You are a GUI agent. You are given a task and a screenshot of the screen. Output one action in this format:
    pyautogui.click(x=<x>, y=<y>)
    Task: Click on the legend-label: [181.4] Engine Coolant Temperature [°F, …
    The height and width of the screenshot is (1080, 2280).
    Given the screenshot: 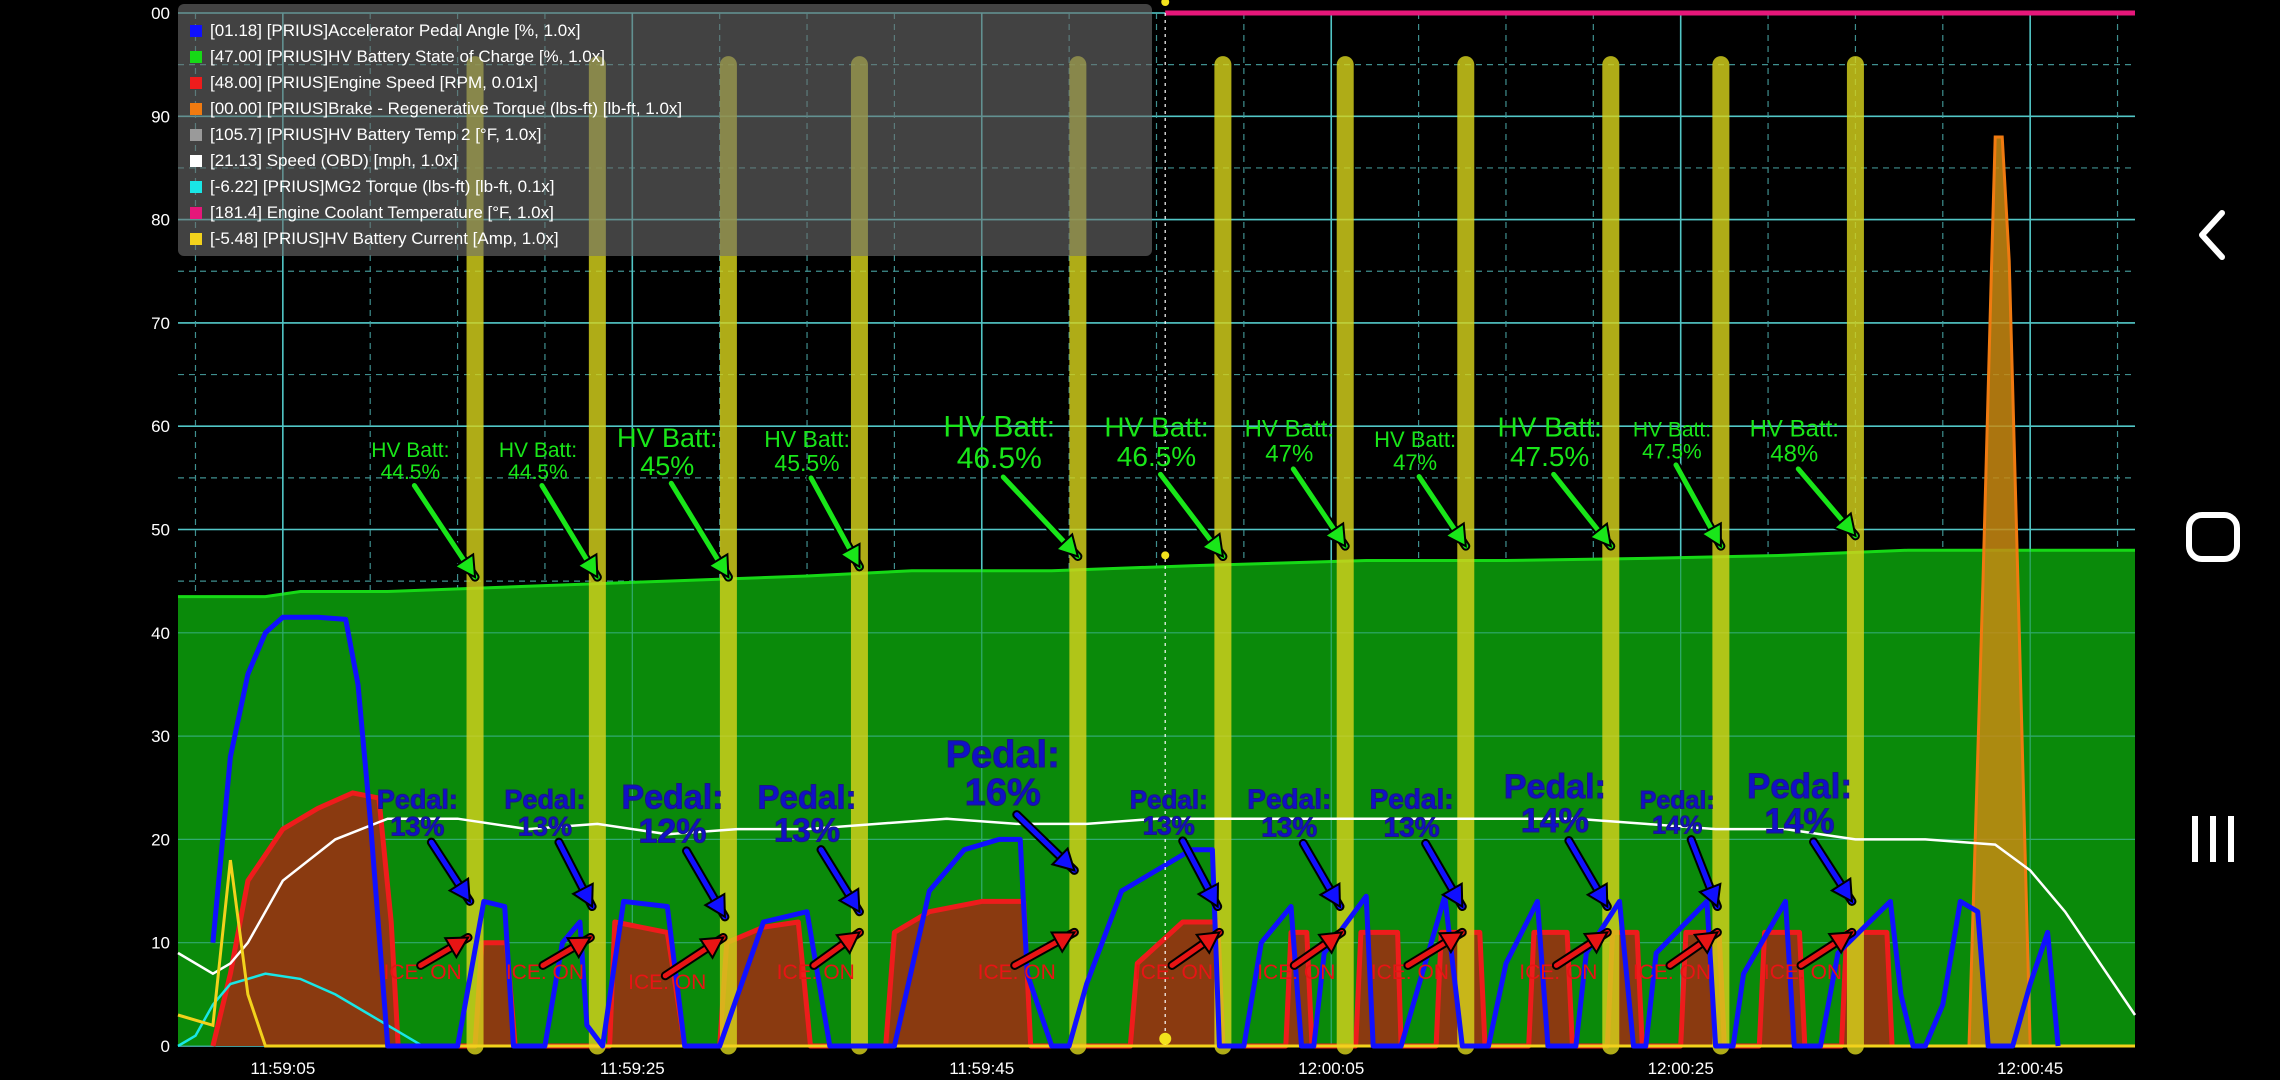 What is the action you would take?
    pyautogui.click(x=382, y=212)
    